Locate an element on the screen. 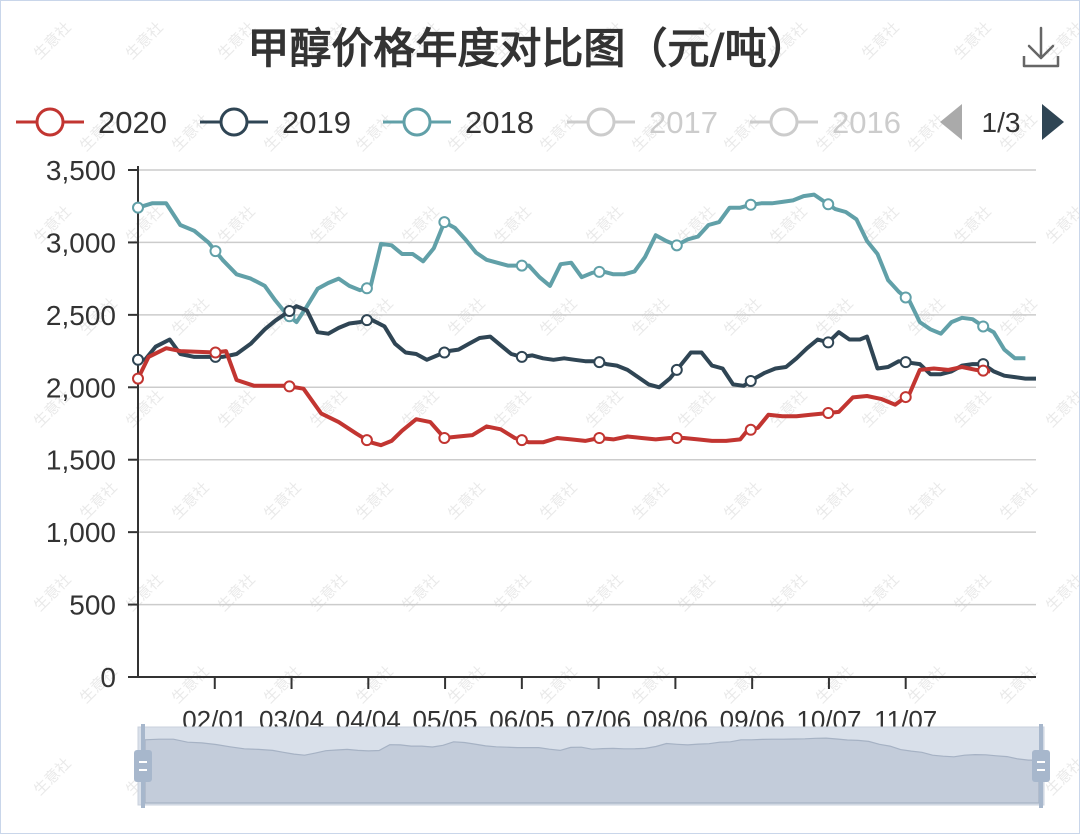 The height and width of the screenshot is (834, 1080). legend-item-2016: 2016 is located at coordinates (825, 122).